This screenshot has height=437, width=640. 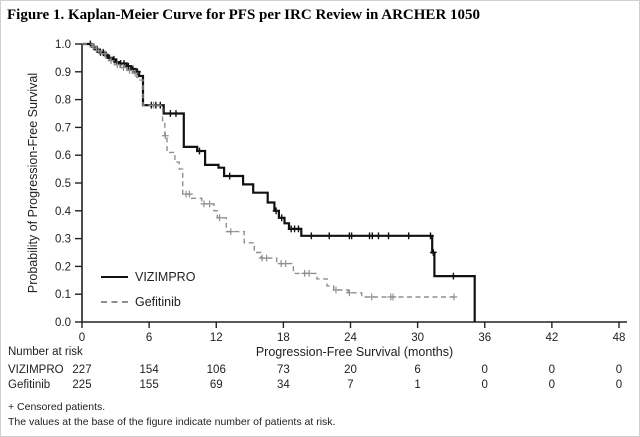 What do you see at coordinates (417, 370) in the screenshot?
I see `number-at-risk-value: 6` at bounding box center [417, 370].